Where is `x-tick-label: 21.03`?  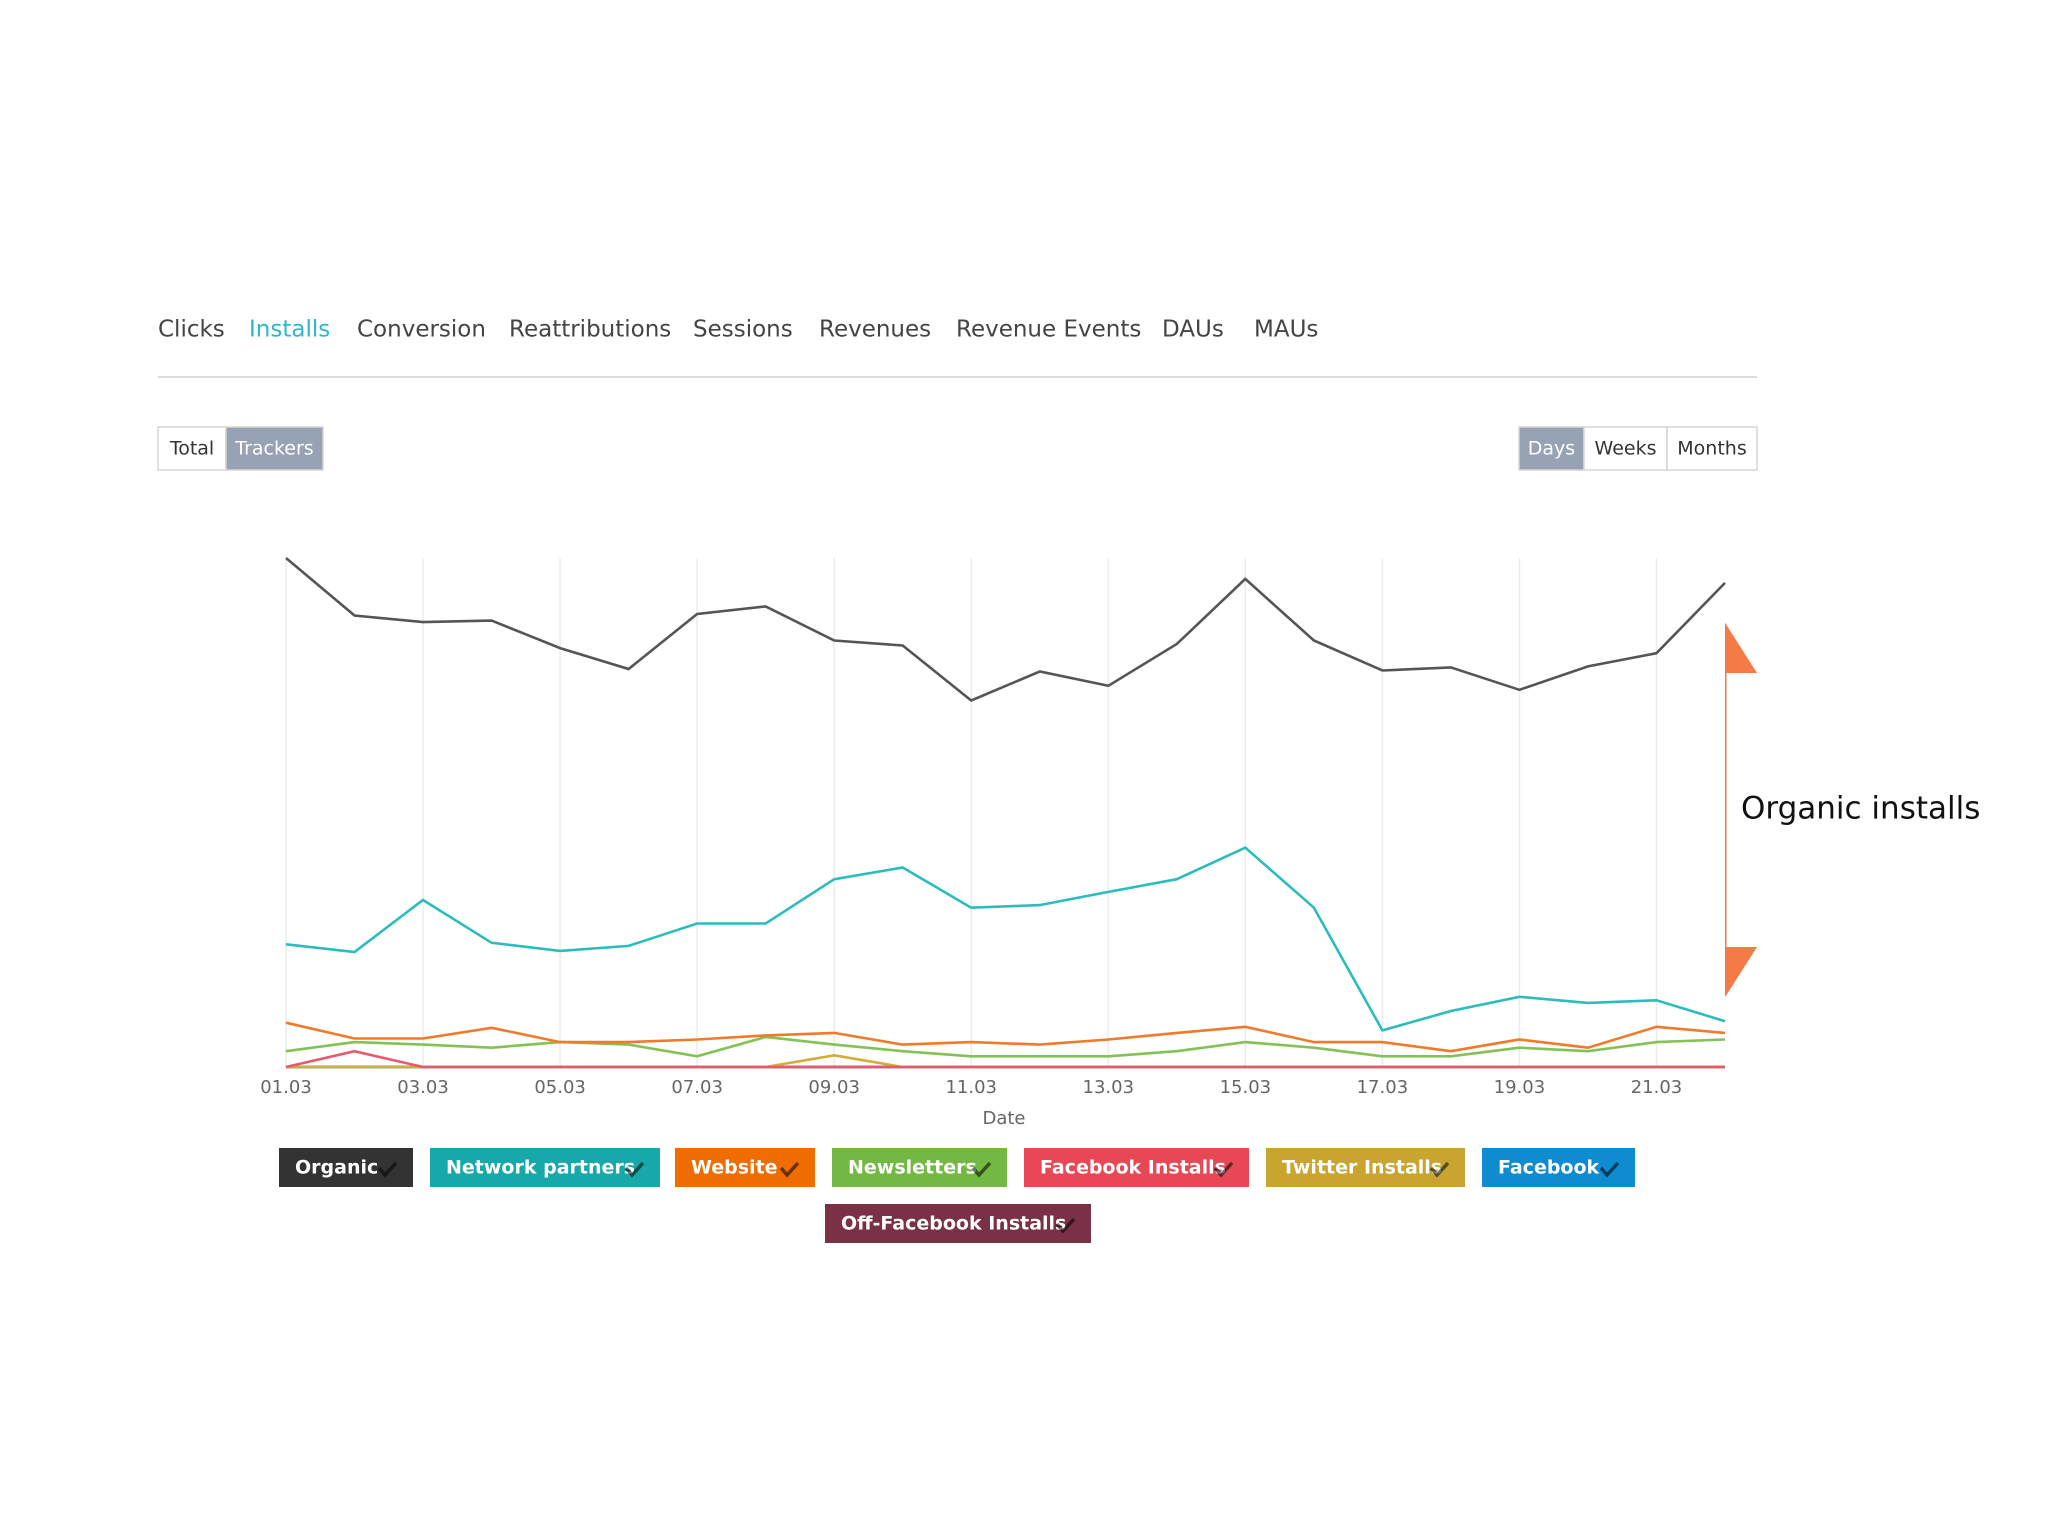 x-tick-label: 21.03 is located at coordinates (1657, 1087).